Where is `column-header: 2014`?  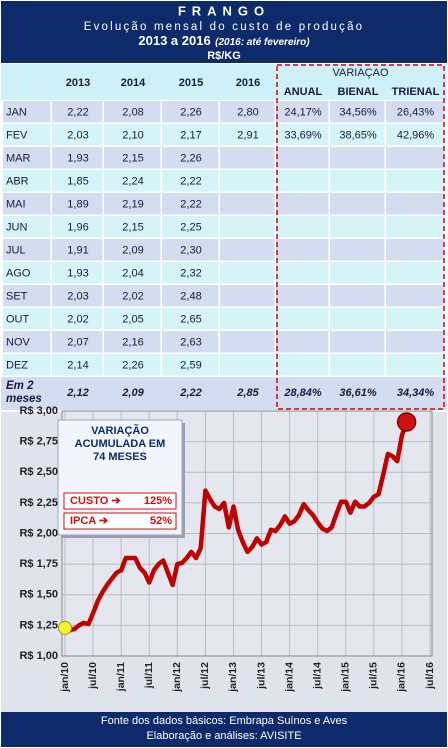 column-header: 2014 is located at coordinates (133, 83).